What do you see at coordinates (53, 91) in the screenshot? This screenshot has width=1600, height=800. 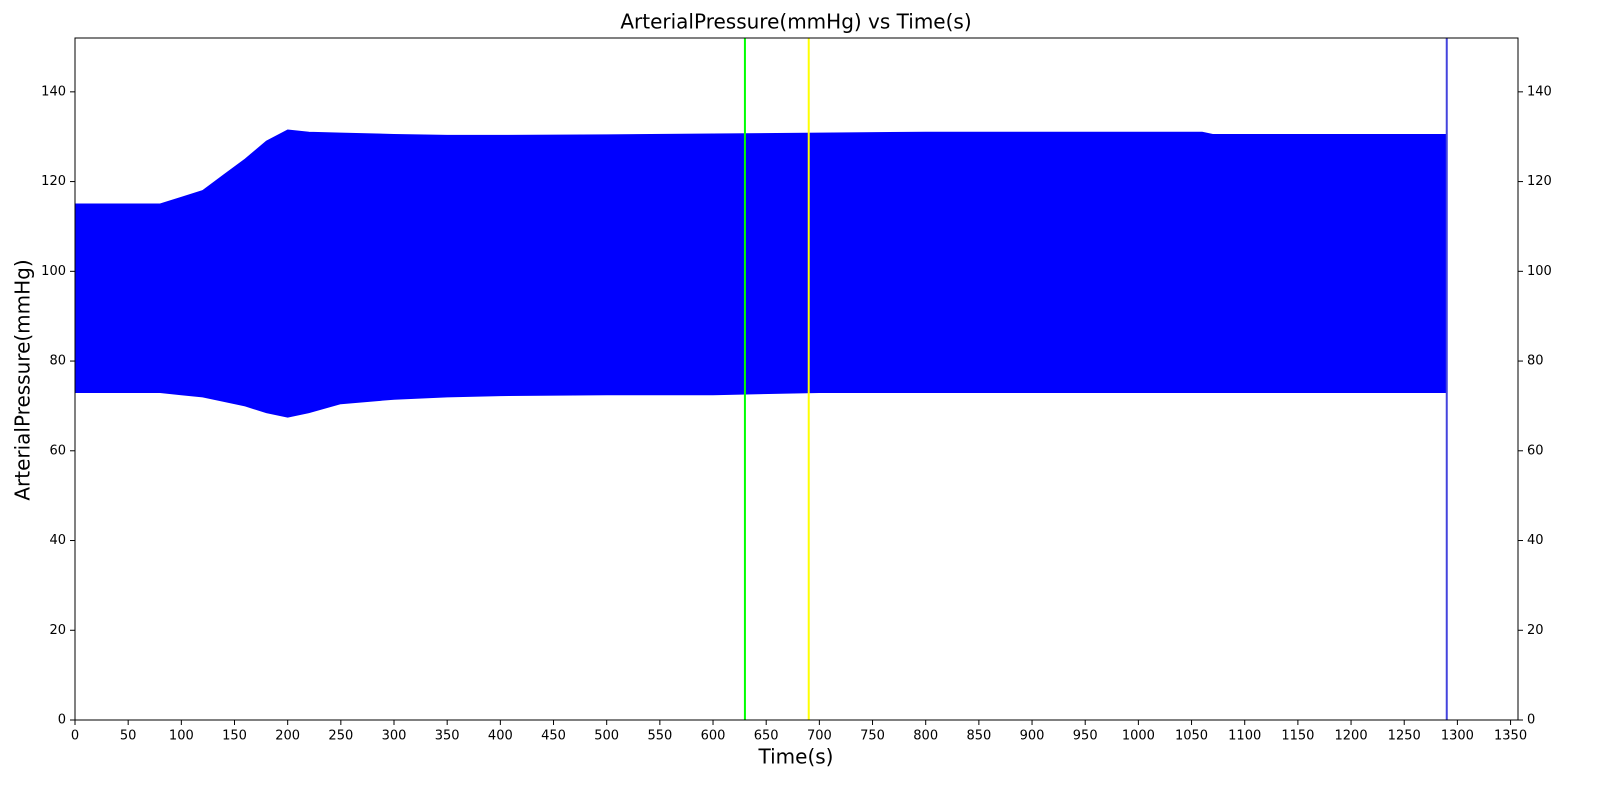 I see `y-tick-label: 140` at bounding box center [53, 91].